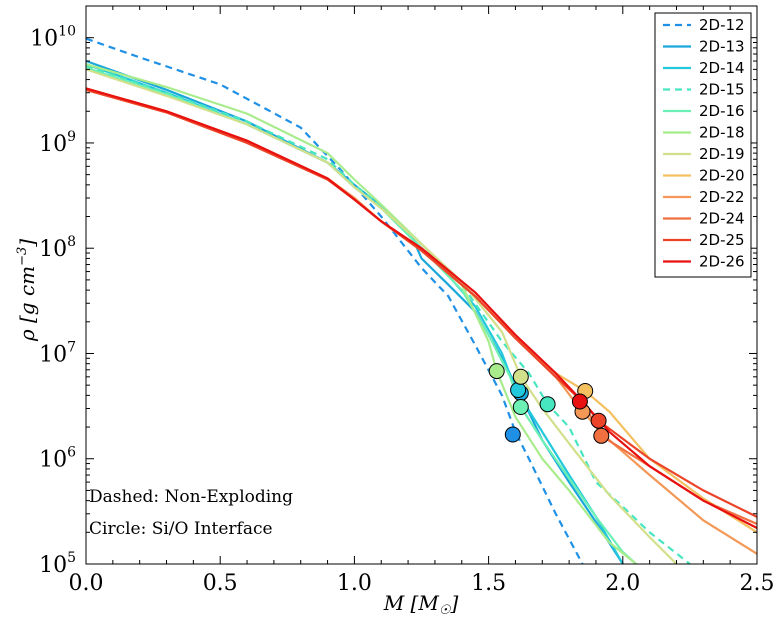 Image resolution: width=779 pixels, height=622 pixels. What do you see at coordinates (722, 111) in the screenshot?
I see `legend-label-2D-16: 2D-16` at bounding box center [722, 111].